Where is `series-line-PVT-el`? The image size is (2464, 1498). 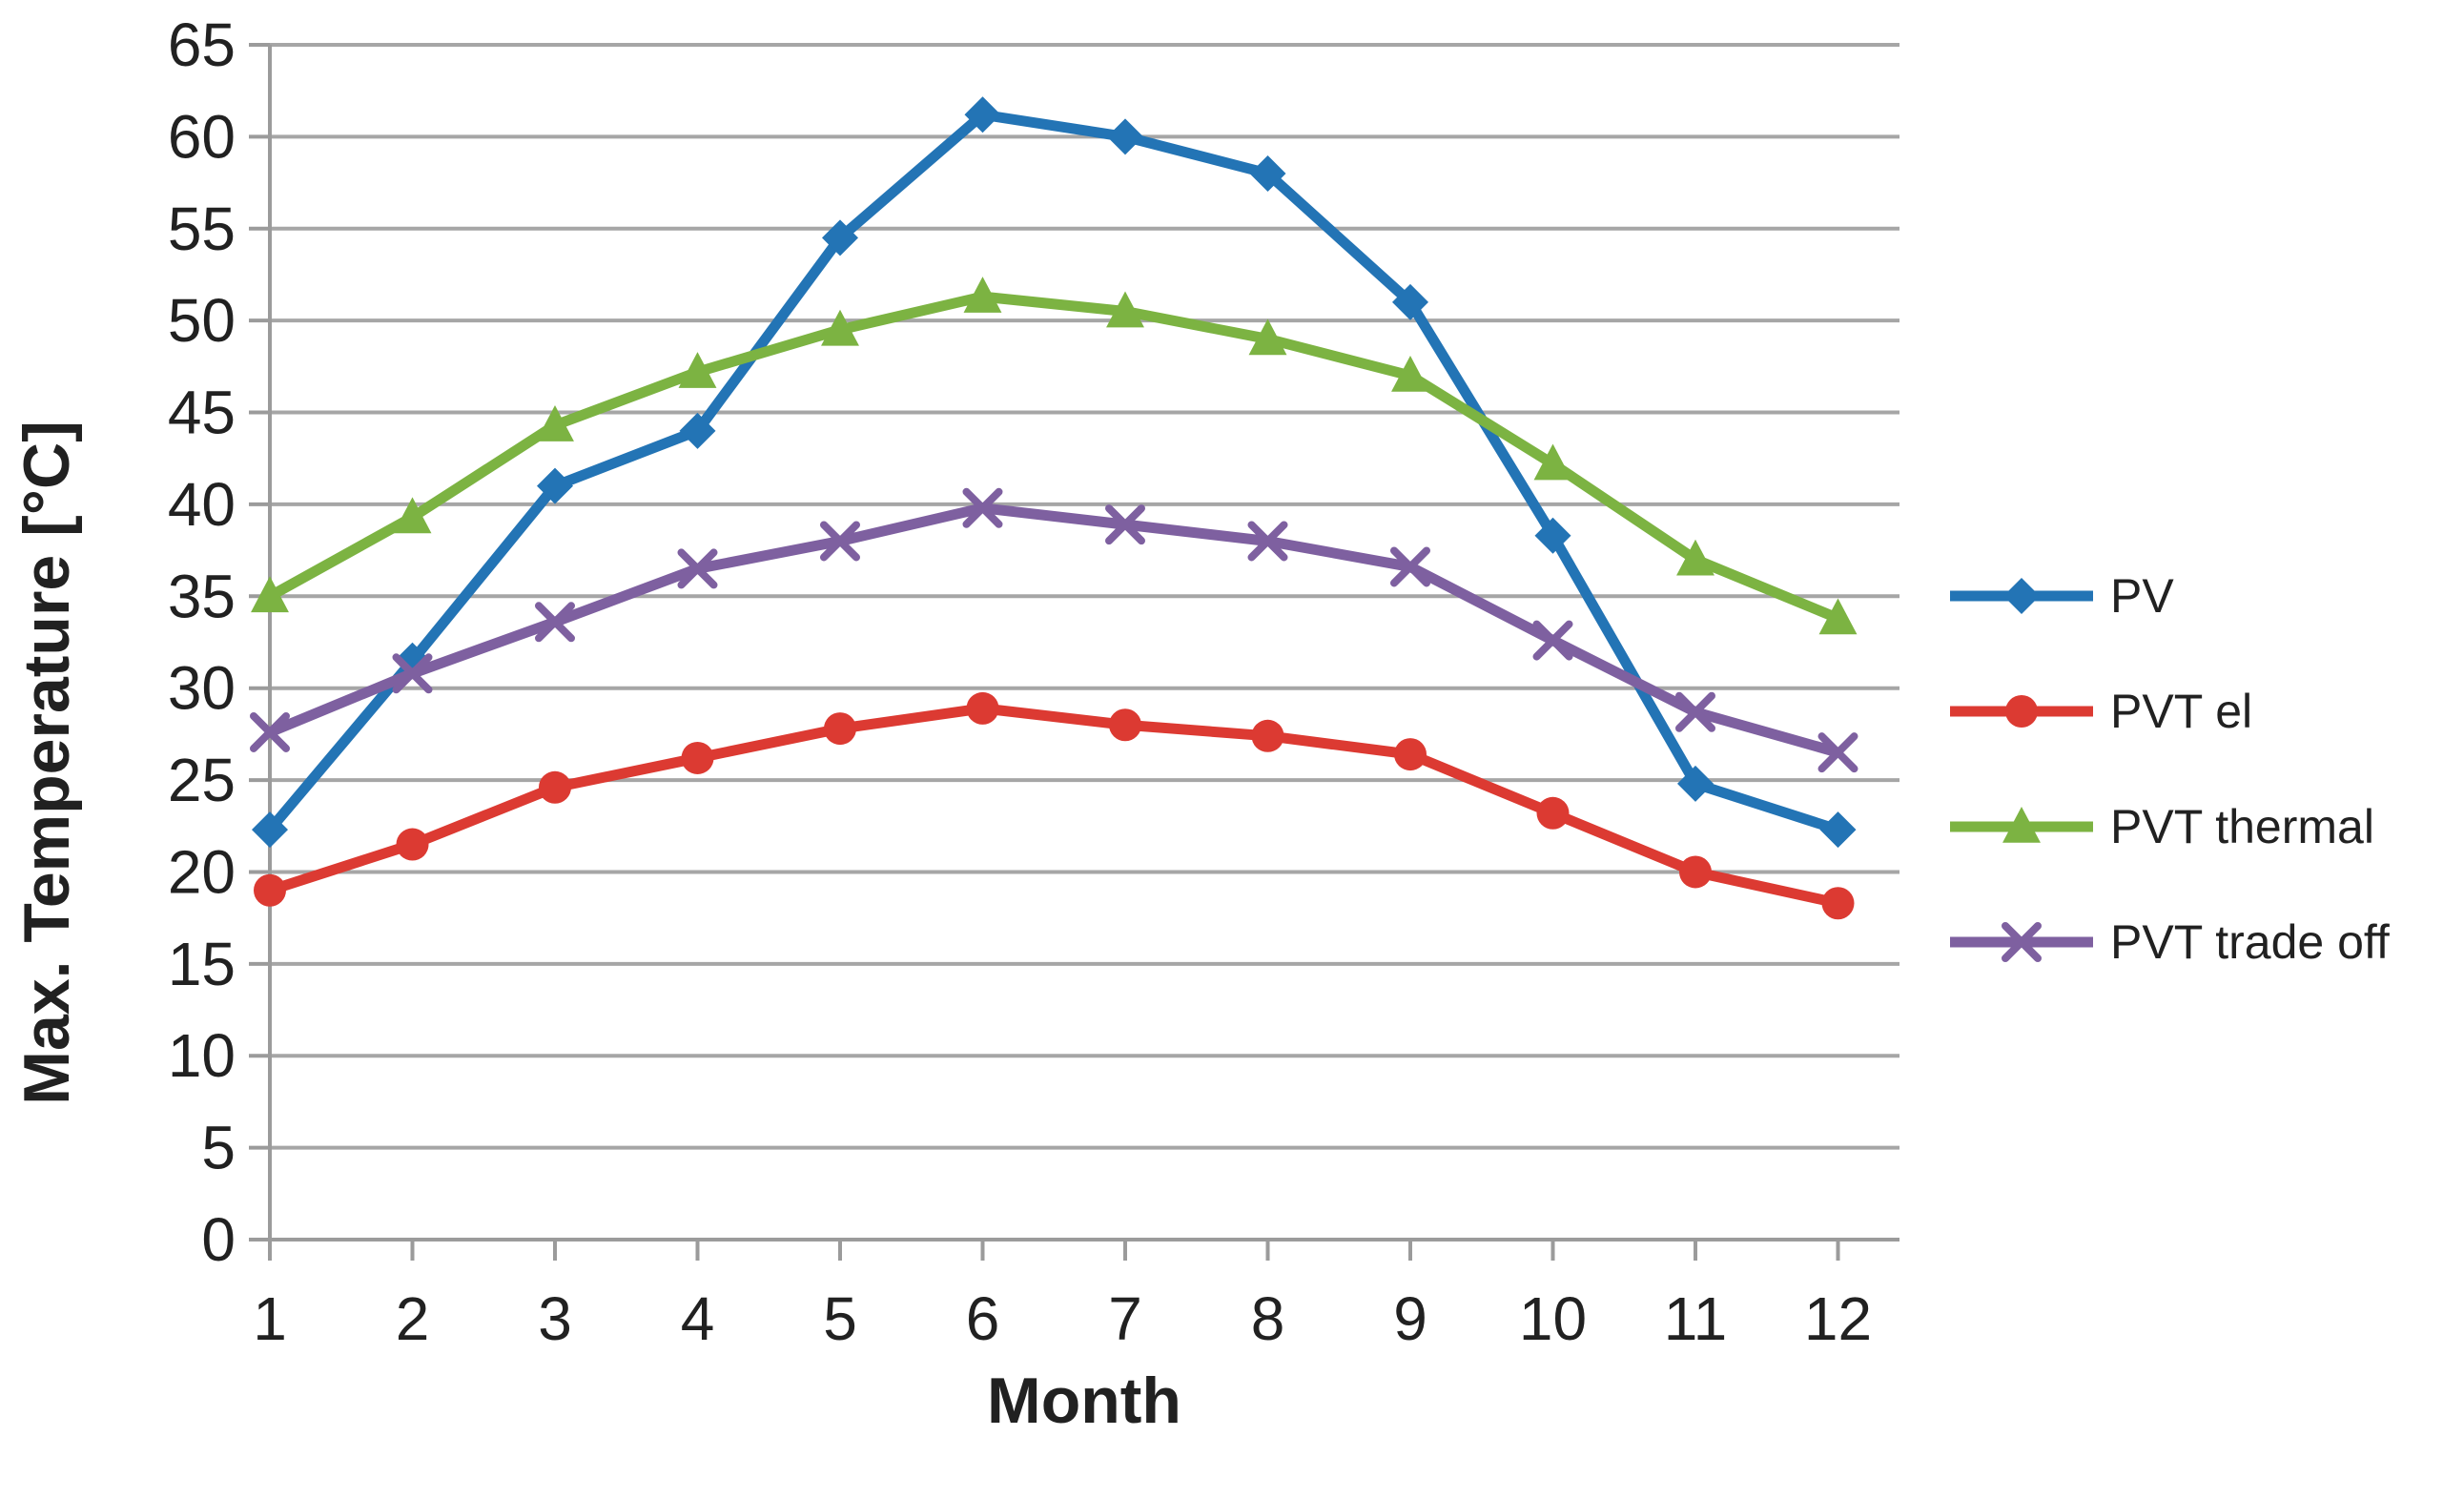
series-line-PVT-el is located at coordinates (1053, 806).